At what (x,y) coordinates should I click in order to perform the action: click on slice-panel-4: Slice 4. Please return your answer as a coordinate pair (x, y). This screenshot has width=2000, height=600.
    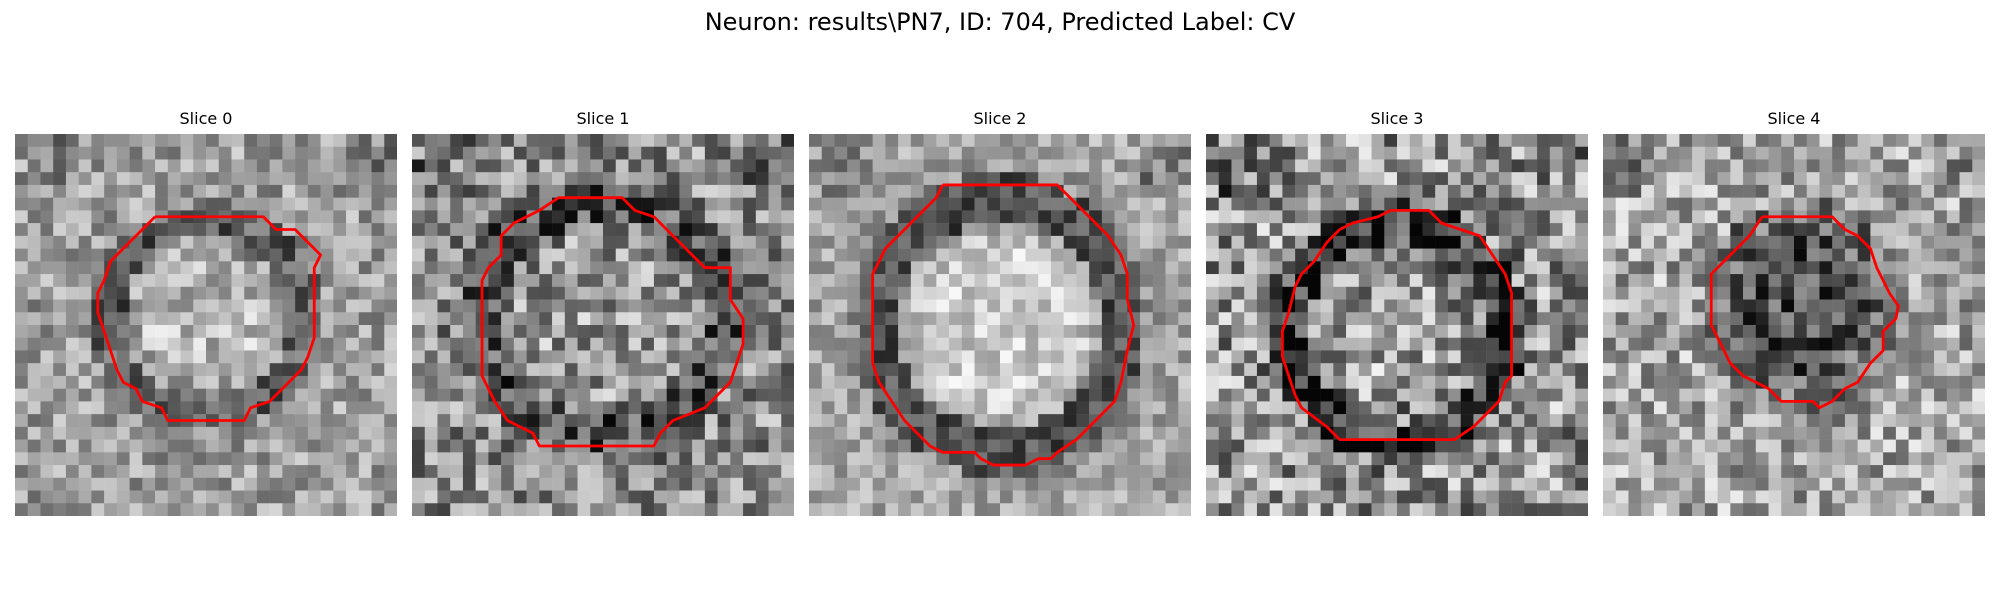
    Looking at the image, I should click on (1794, 314).